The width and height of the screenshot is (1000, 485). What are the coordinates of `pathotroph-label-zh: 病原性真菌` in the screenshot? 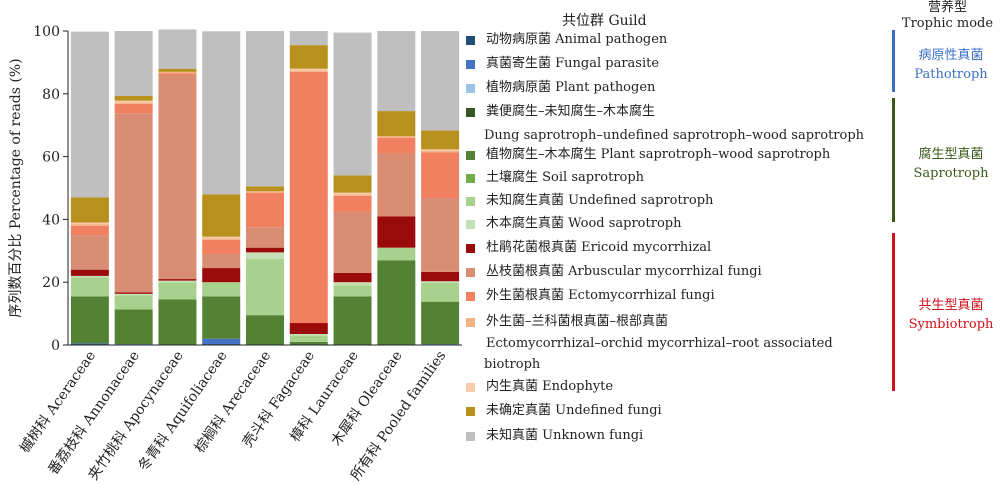 It's located at (951, 55).